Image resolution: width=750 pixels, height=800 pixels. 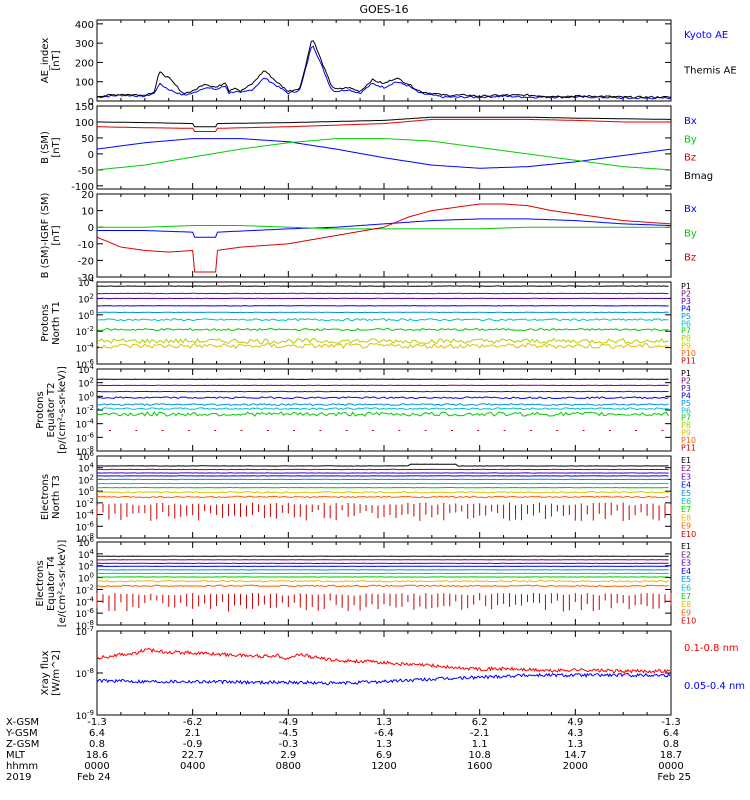 I want to click on y-tick-label: 106, so click(x=86, y=456).